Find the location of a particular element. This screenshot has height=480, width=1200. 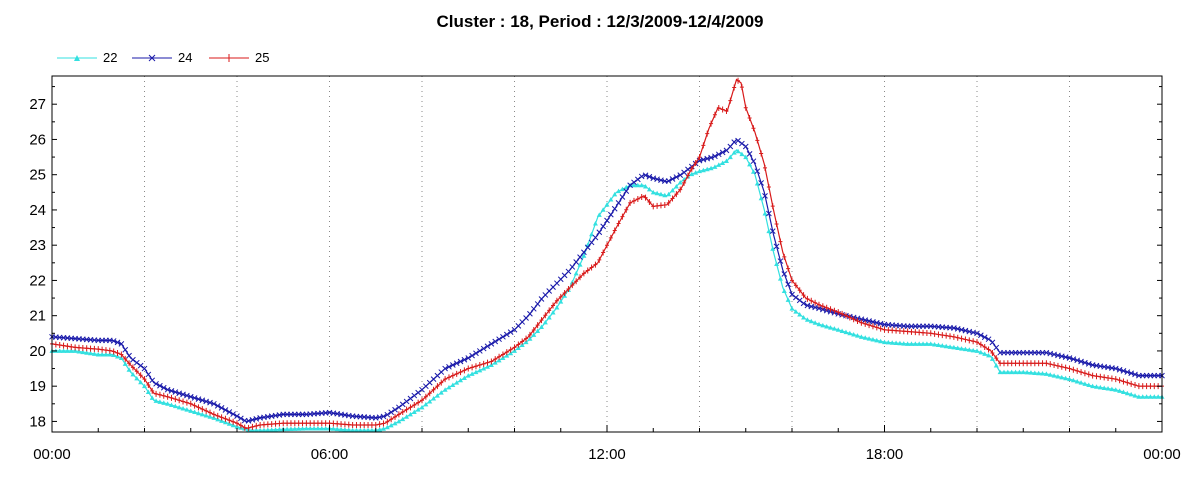

legend-label-24: 24 is located at coordinates (185, 57).